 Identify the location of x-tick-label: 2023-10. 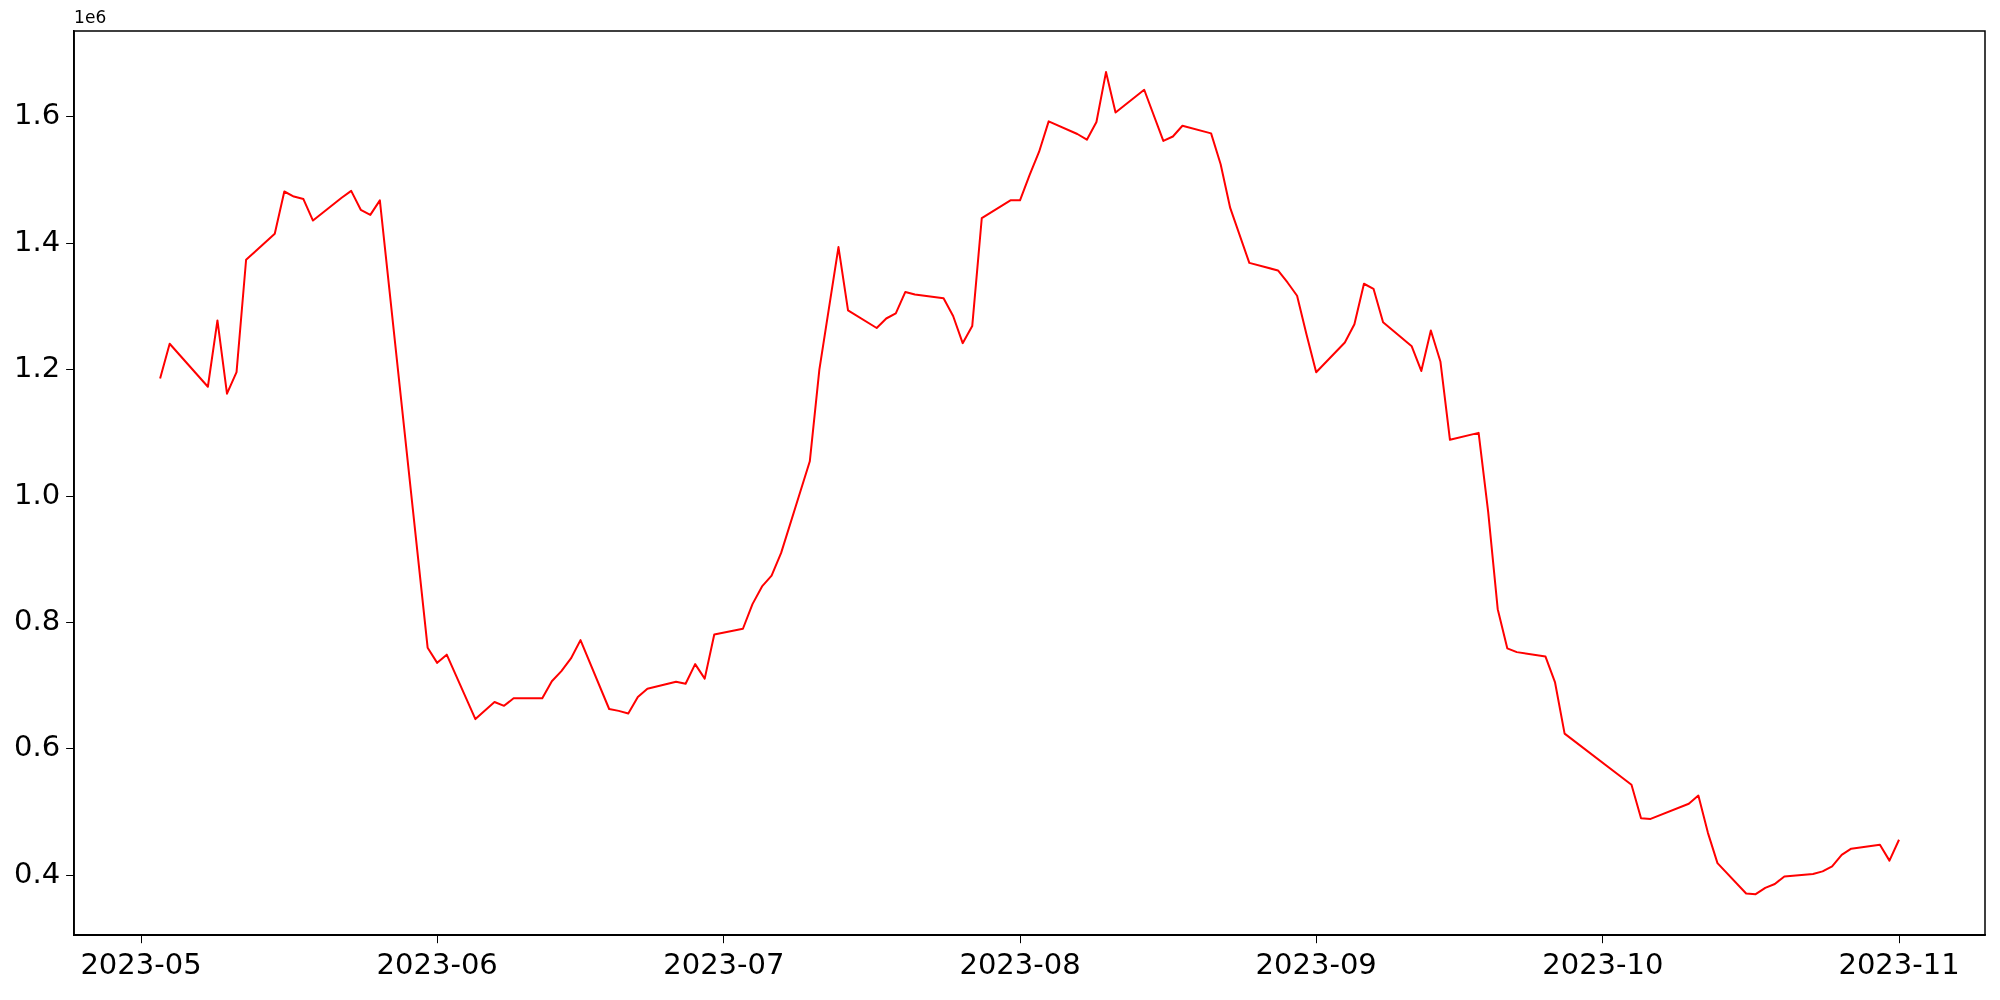
(1603, 964).